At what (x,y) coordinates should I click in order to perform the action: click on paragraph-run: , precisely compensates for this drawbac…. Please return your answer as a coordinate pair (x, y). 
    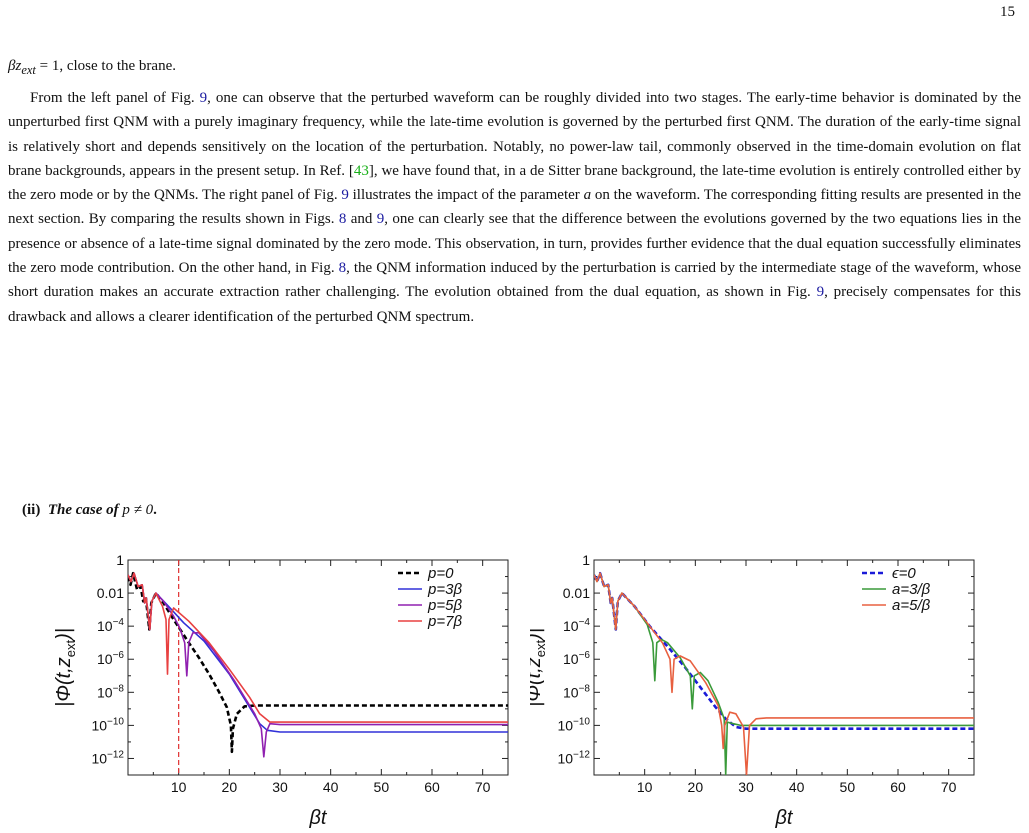
    Looking at the image, I should click on (514, 304).